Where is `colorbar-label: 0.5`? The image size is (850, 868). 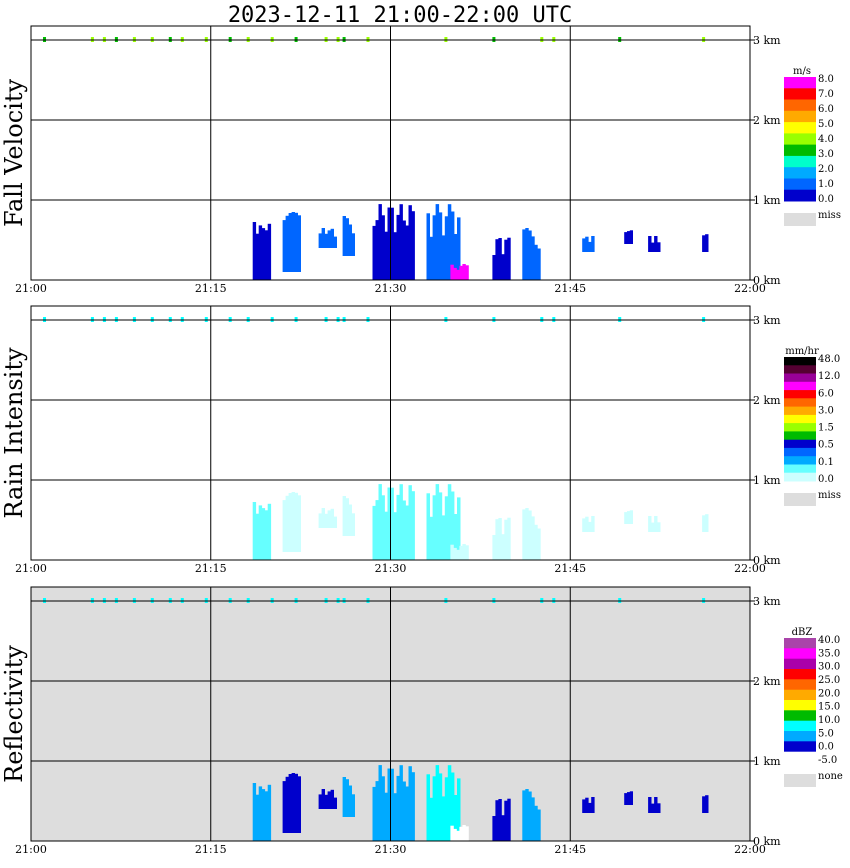 colorbar-label: 0.5 is located at coordinates (826, 445).